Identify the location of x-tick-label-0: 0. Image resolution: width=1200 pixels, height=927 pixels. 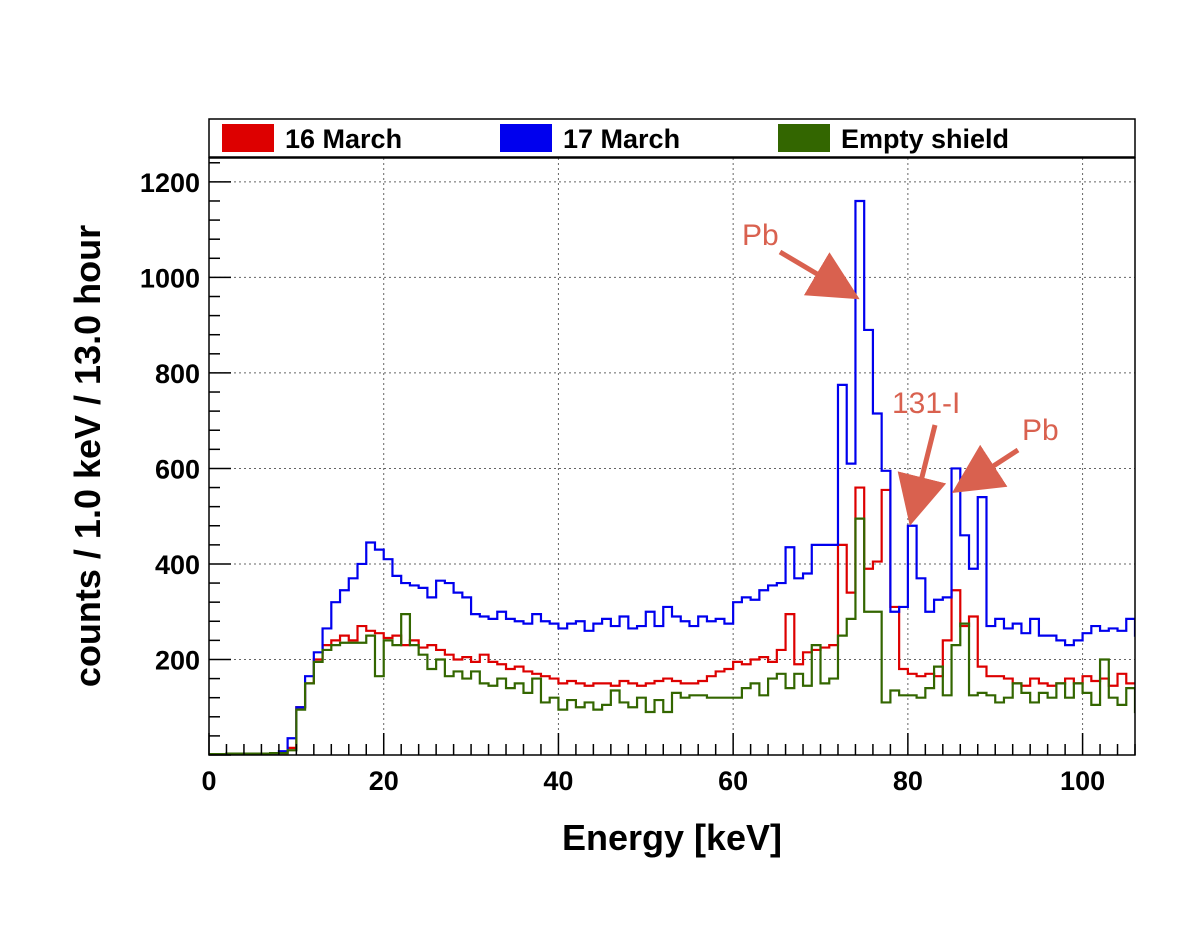
(208, 781).